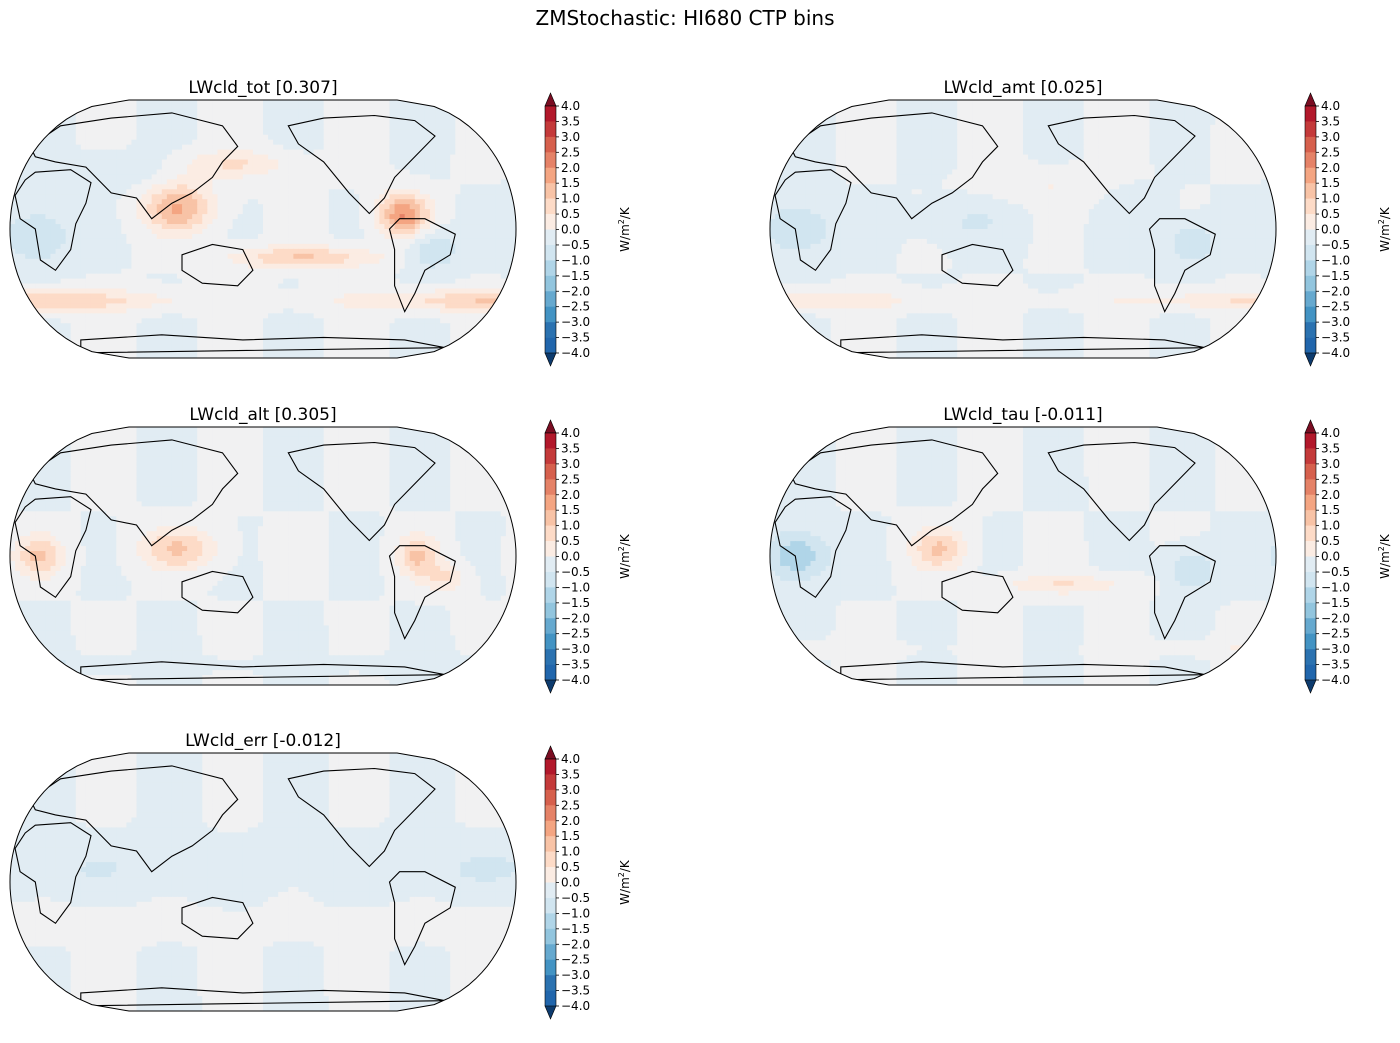 The image size is (1400, 1043). Describe the element at coordinates (263, 415) in the screenshot. I see `map-title: LWcld_alt [0.305]` at that location.